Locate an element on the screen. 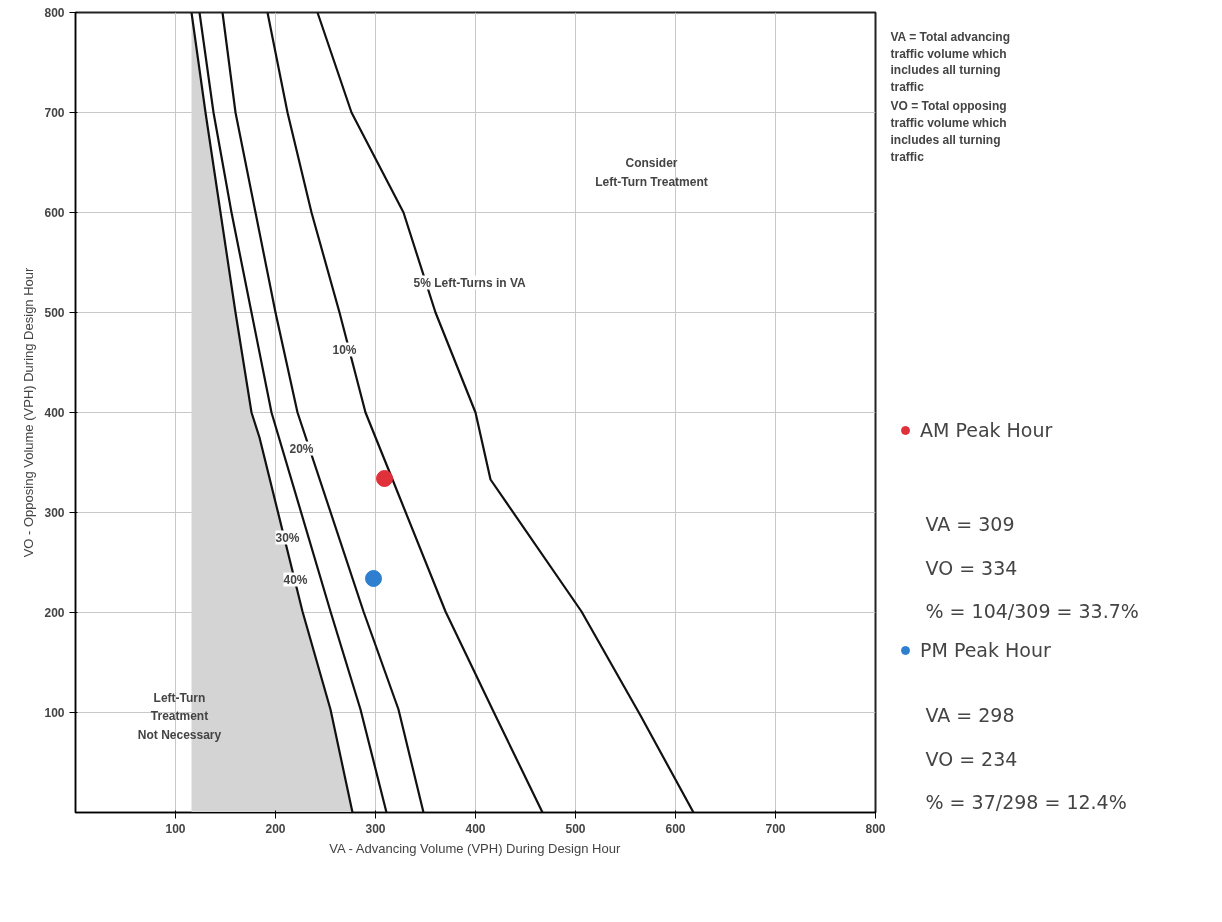  x-axis-title: VA - Advancing Volume (VPH) During Design Hour is located at coordinates (475, 848).